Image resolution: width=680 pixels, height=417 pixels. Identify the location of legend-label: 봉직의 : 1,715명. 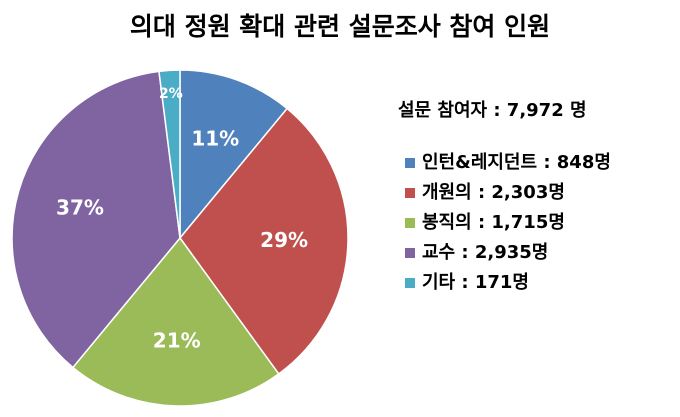
(493, 222).